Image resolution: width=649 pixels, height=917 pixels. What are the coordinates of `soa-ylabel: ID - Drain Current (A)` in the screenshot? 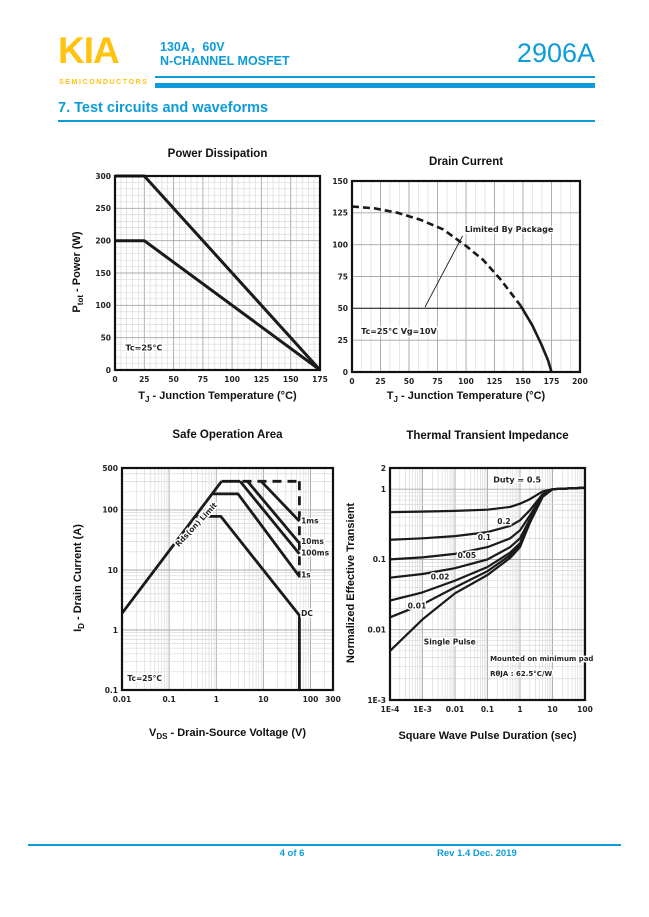 It's located at (79, 578).